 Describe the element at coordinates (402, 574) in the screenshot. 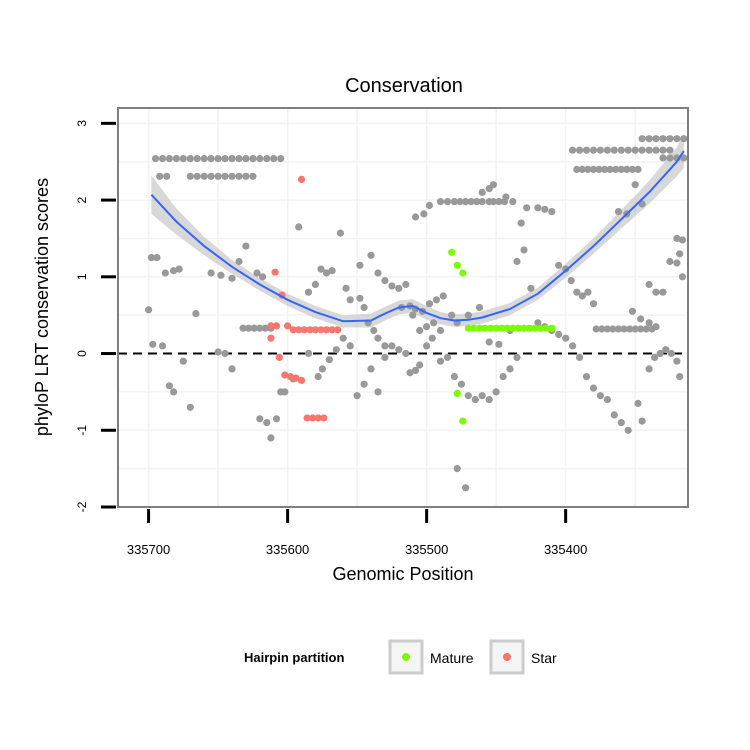

I see `x-axis-title: Genomic Position` at that location.